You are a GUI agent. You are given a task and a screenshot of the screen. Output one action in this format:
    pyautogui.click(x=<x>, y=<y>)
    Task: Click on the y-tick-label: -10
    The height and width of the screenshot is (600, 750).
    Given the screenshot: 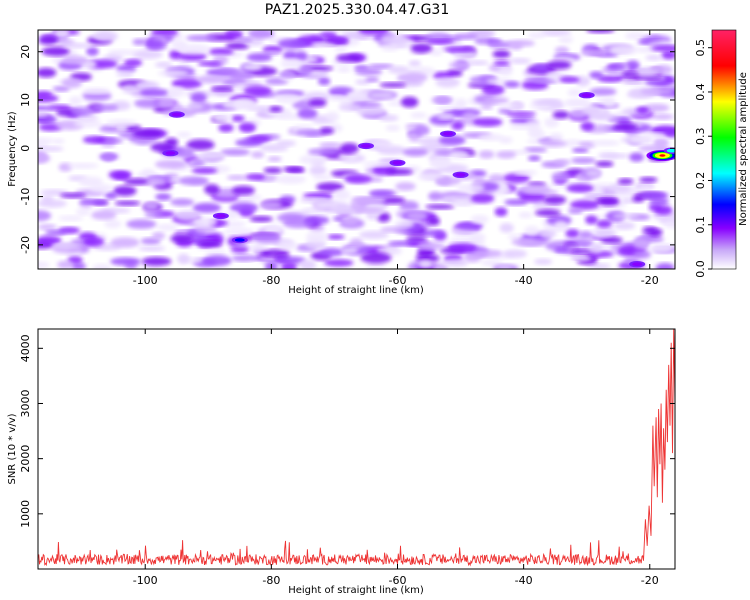 What is the action you would take?
    pyautogui.click(x=25, y=197)
    